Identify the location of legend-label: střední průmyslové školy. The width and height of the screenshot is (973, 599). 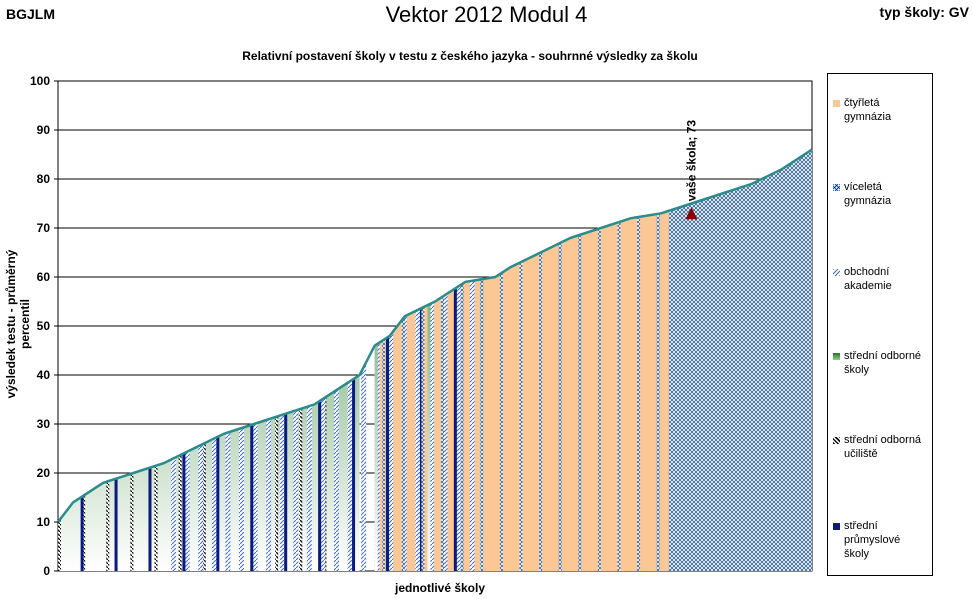
(872, 540).